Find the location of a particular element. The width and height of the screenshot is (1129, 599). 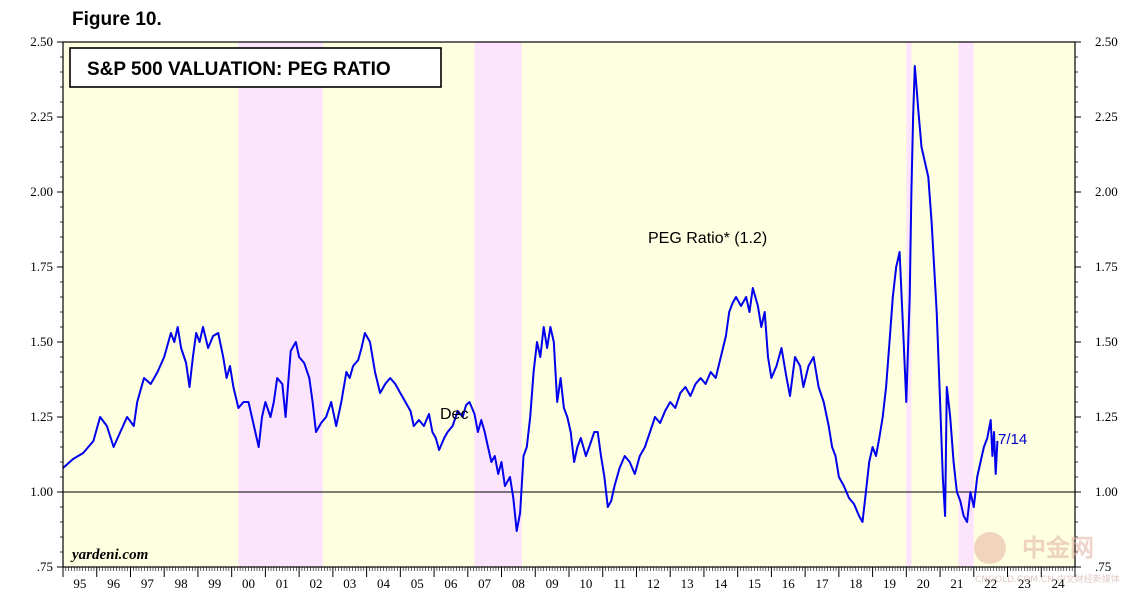

series-annotation: PEG Ratio* (1.2) is located at coordinates (707, 238).